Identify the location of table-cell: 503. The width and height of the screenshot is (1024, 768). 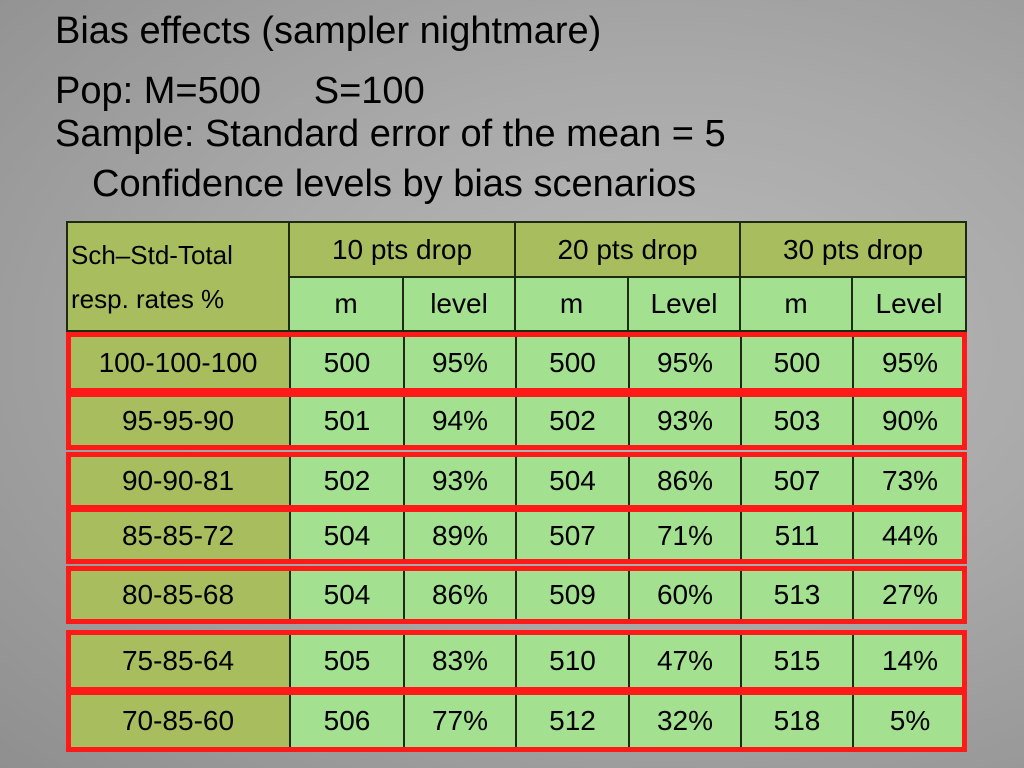
(797, 421).